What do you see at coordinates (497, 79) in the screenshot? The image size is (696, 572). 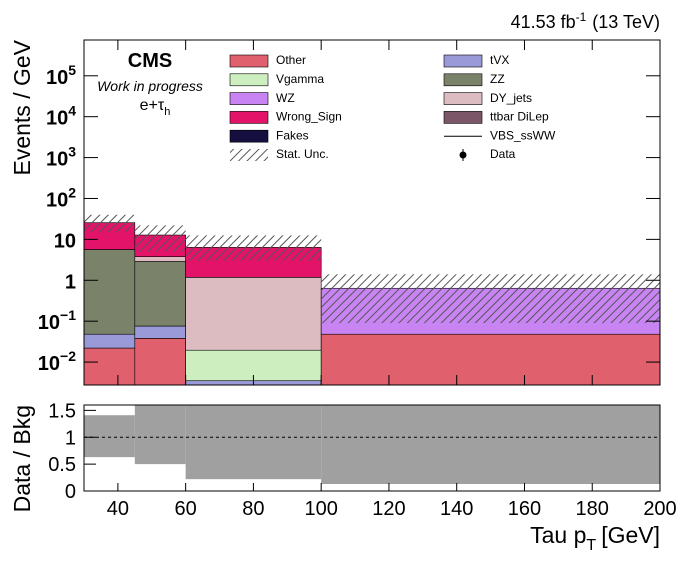 I see `legend-label: ZZ` at bounding box center [497, 79].